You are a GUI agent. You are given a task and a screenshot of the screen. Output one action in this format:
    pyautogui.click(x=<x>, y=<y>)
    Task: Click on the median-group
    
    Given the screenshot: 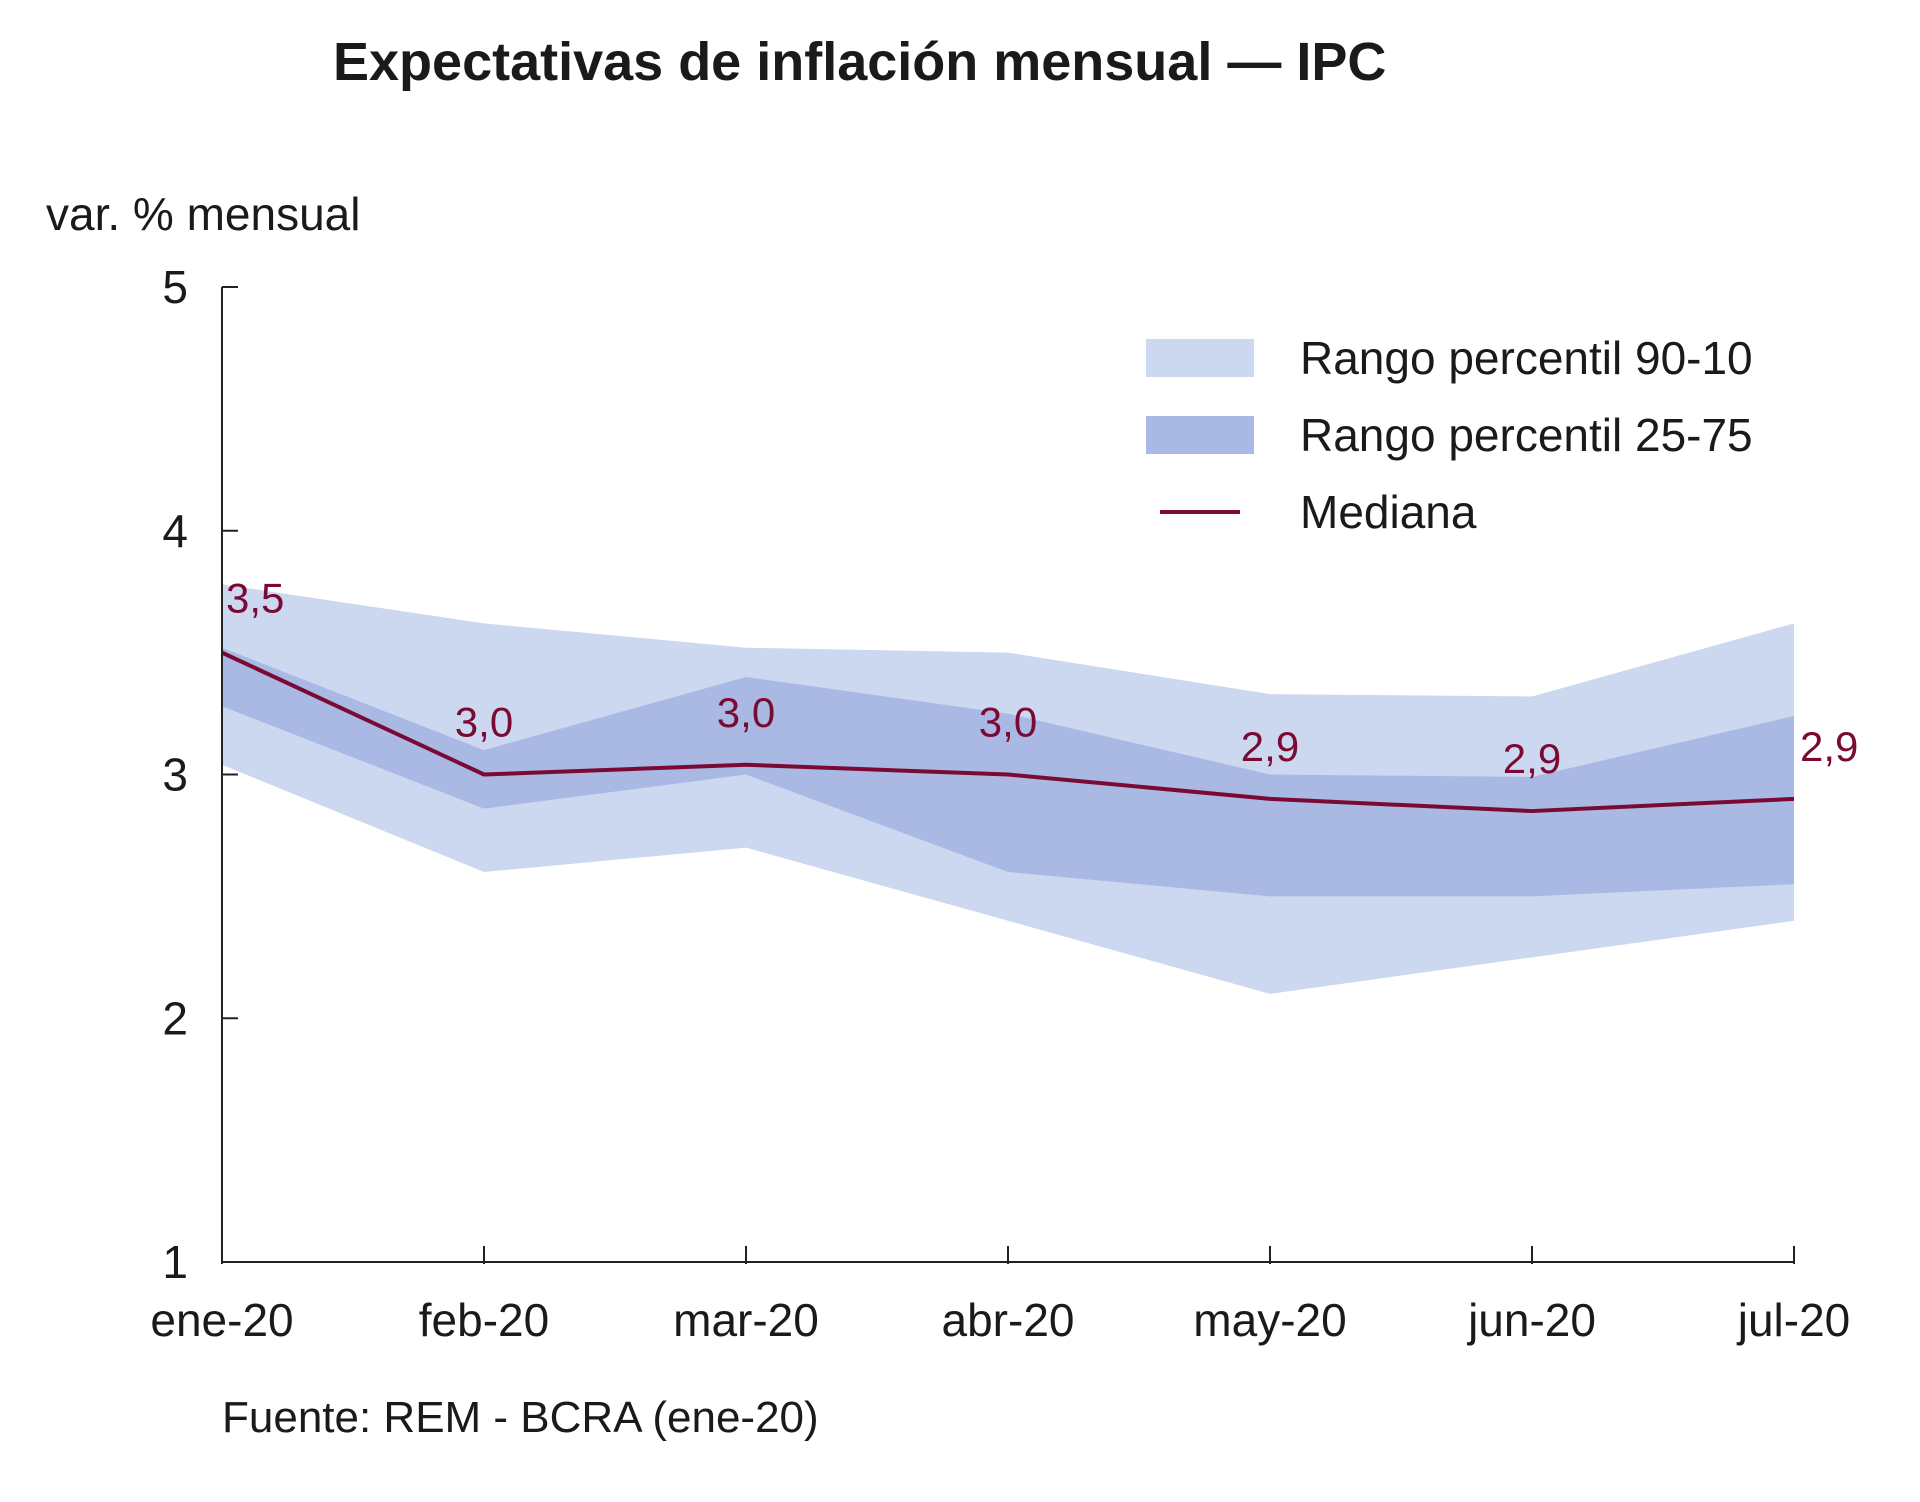 What is the action you would take?
    pyautogui.click(x=1008, y=732)
    